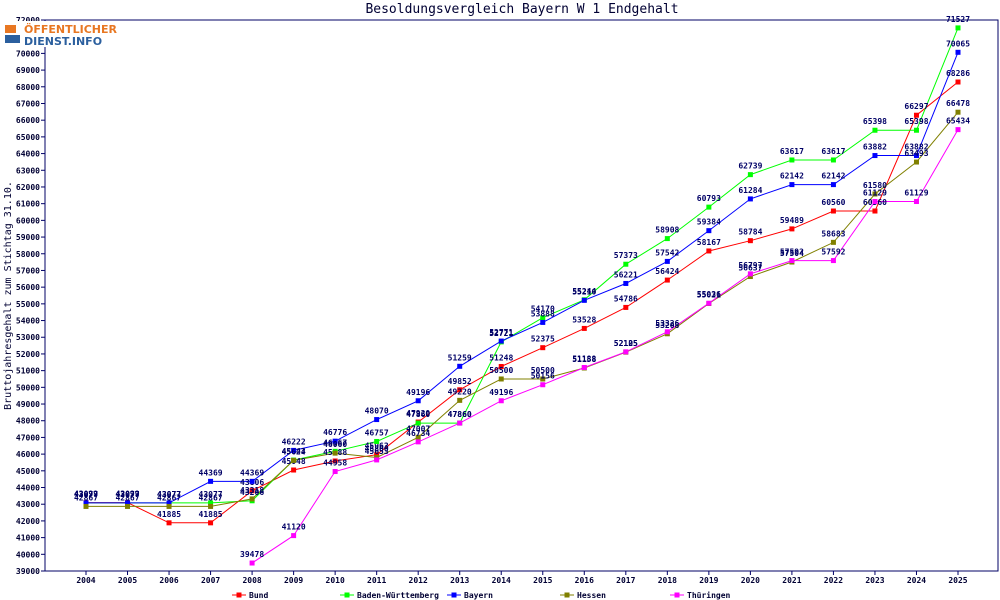  What do you see at coordinates (543, 313) in the screenshot?
I see `data-label: 53888` at bounding box center [543, 313].